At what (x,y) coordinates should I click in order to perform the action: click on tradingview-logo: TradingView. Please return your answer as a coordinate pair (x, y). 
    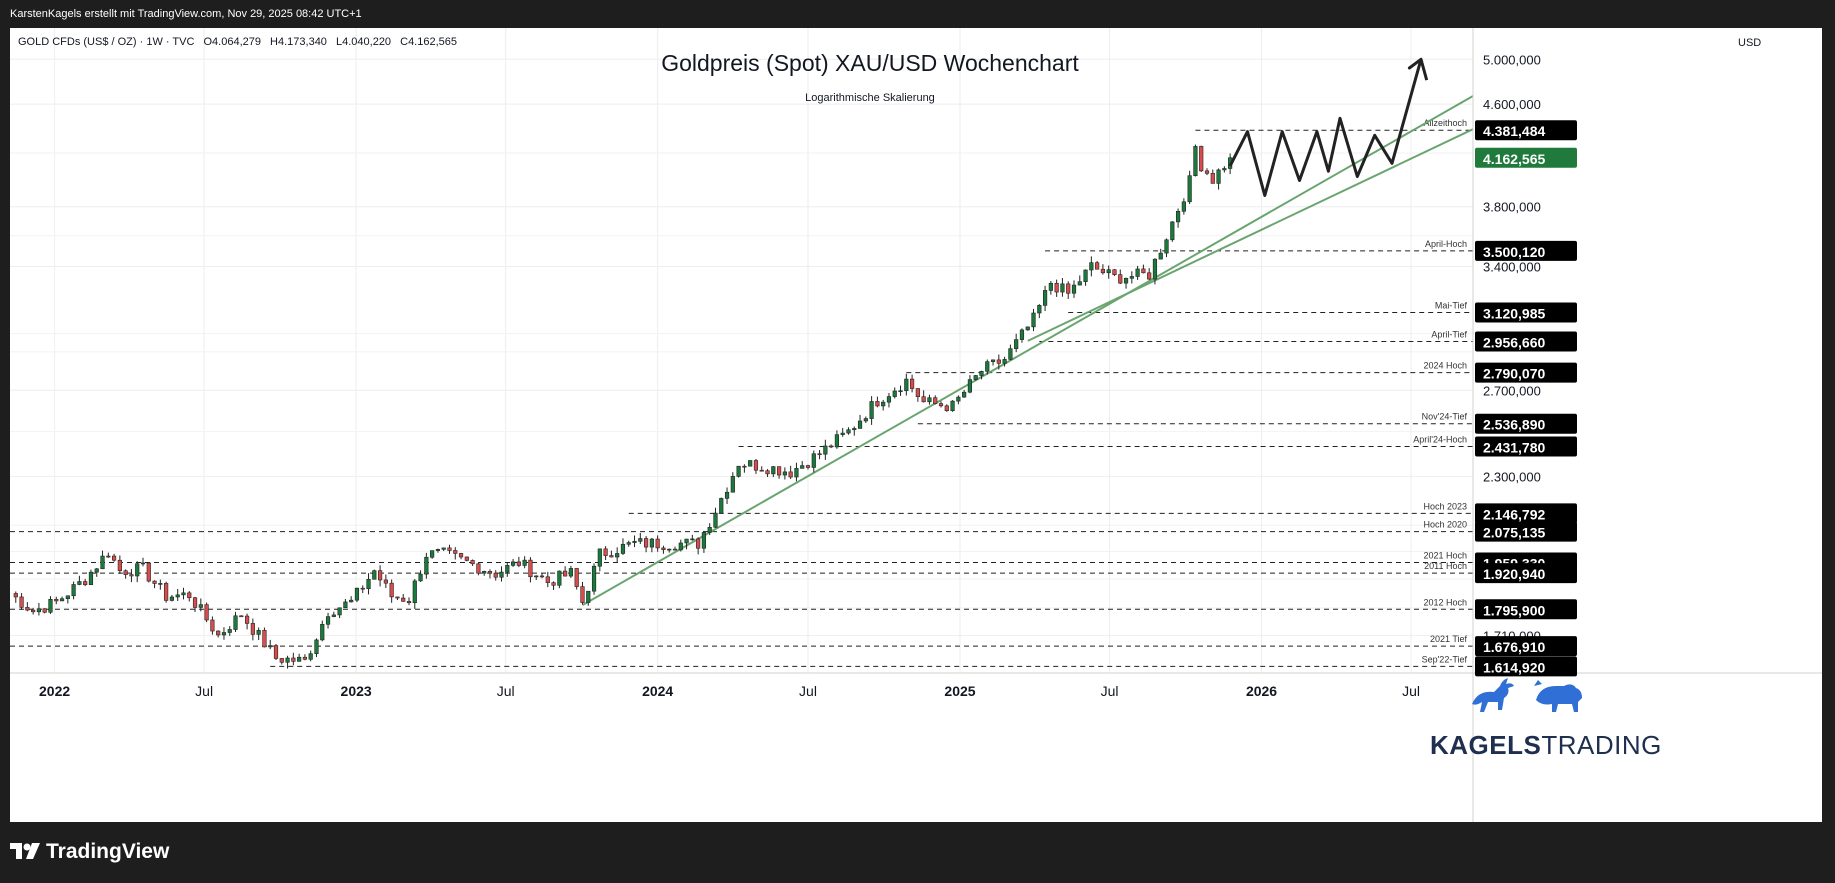
    Looking at the image, I should click on (89, 852).